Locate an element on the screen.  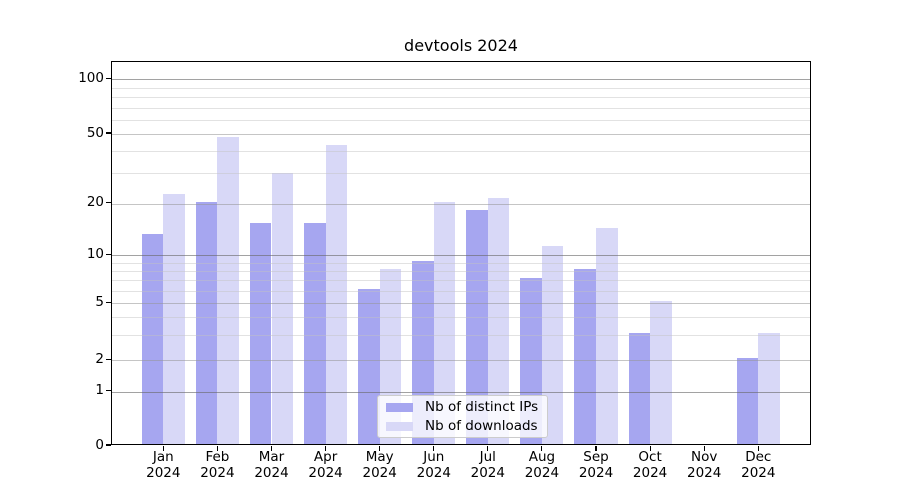
bar-downloads-sep is located at coordinates (607, 336).